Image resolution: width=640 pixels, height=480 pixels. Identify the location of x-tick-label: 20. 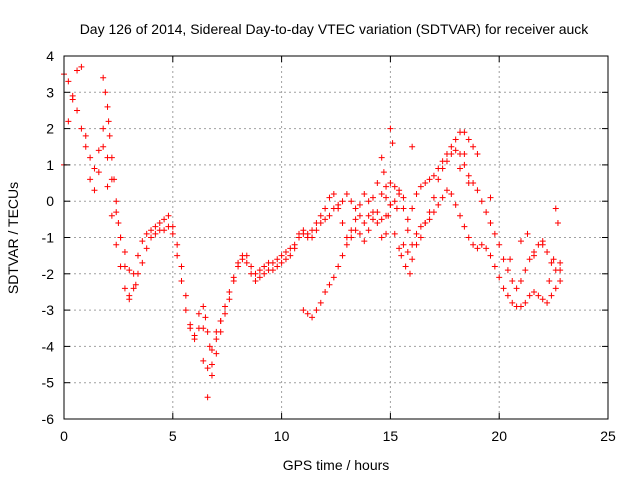
(499, 436).